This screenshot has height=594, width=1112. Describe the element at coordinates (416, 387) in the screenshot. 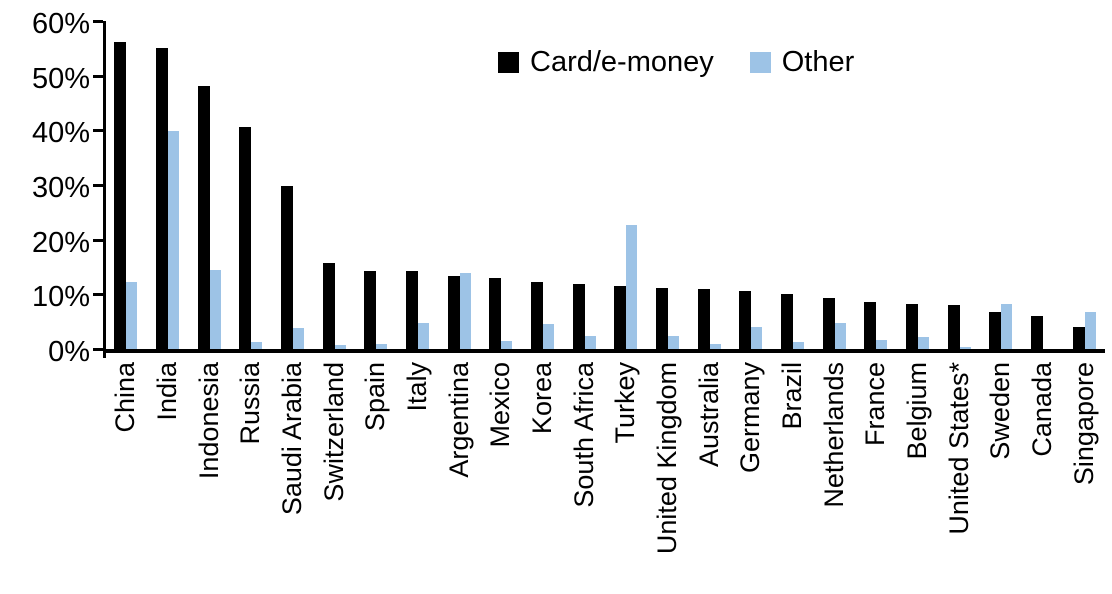

I see `x-tick-label: Italy` at that location.